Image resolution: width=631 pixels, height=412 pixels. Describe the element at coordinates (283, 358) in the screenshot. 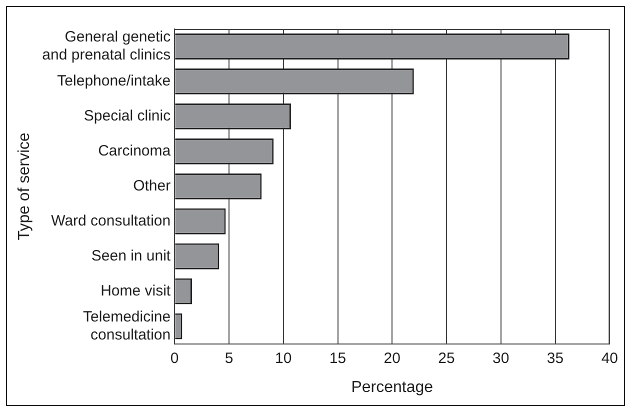

I see `x-tick-label: 10` at that location.